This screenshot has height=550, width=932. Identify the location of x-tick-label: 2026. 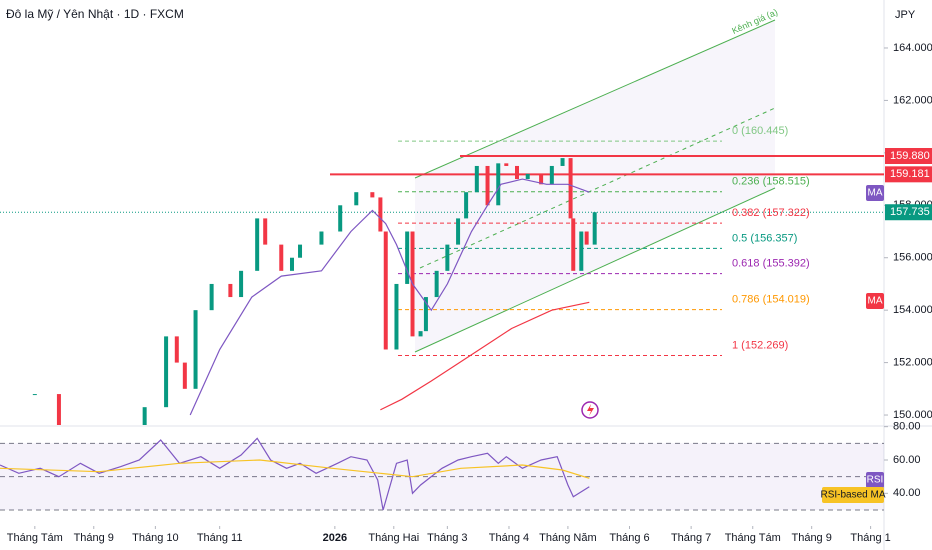
(335, 538).